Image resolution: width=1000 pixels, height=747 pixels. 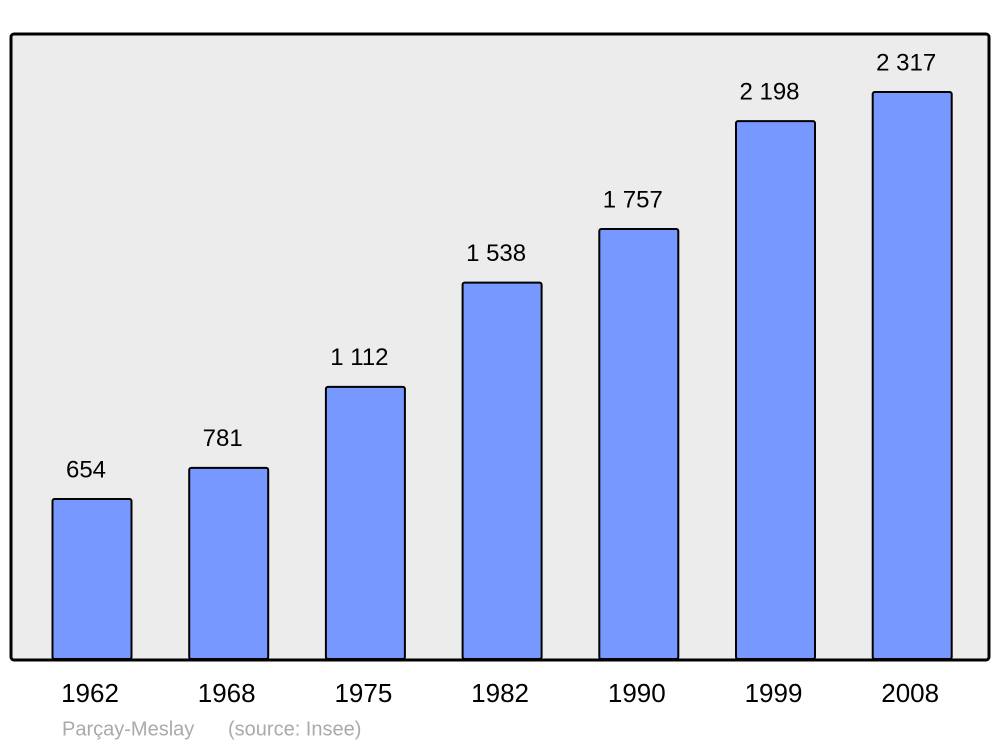 What do you see at coordinates (769, 91) in the screenshot?
I see `value-label: 2 198` at bounding box center [769, 91].